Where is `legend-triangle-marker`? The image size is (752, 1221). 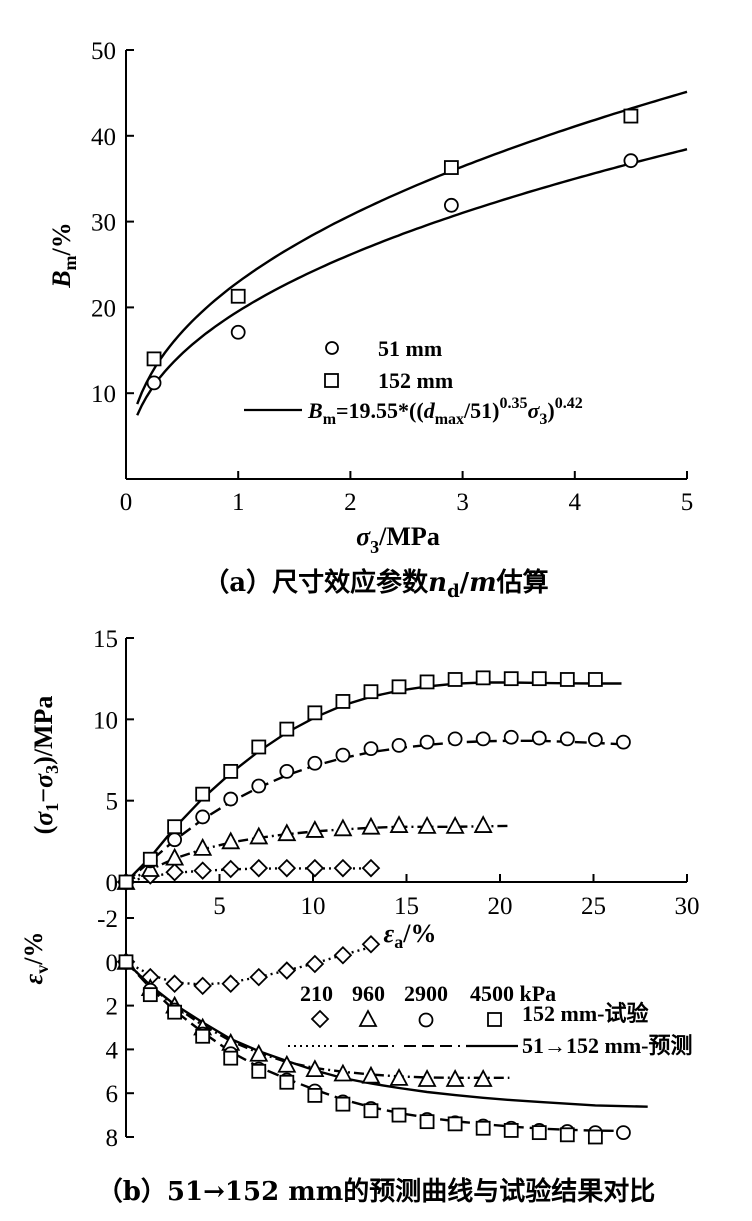 legend-triangle-marker is located at coordinates (368, 1018).